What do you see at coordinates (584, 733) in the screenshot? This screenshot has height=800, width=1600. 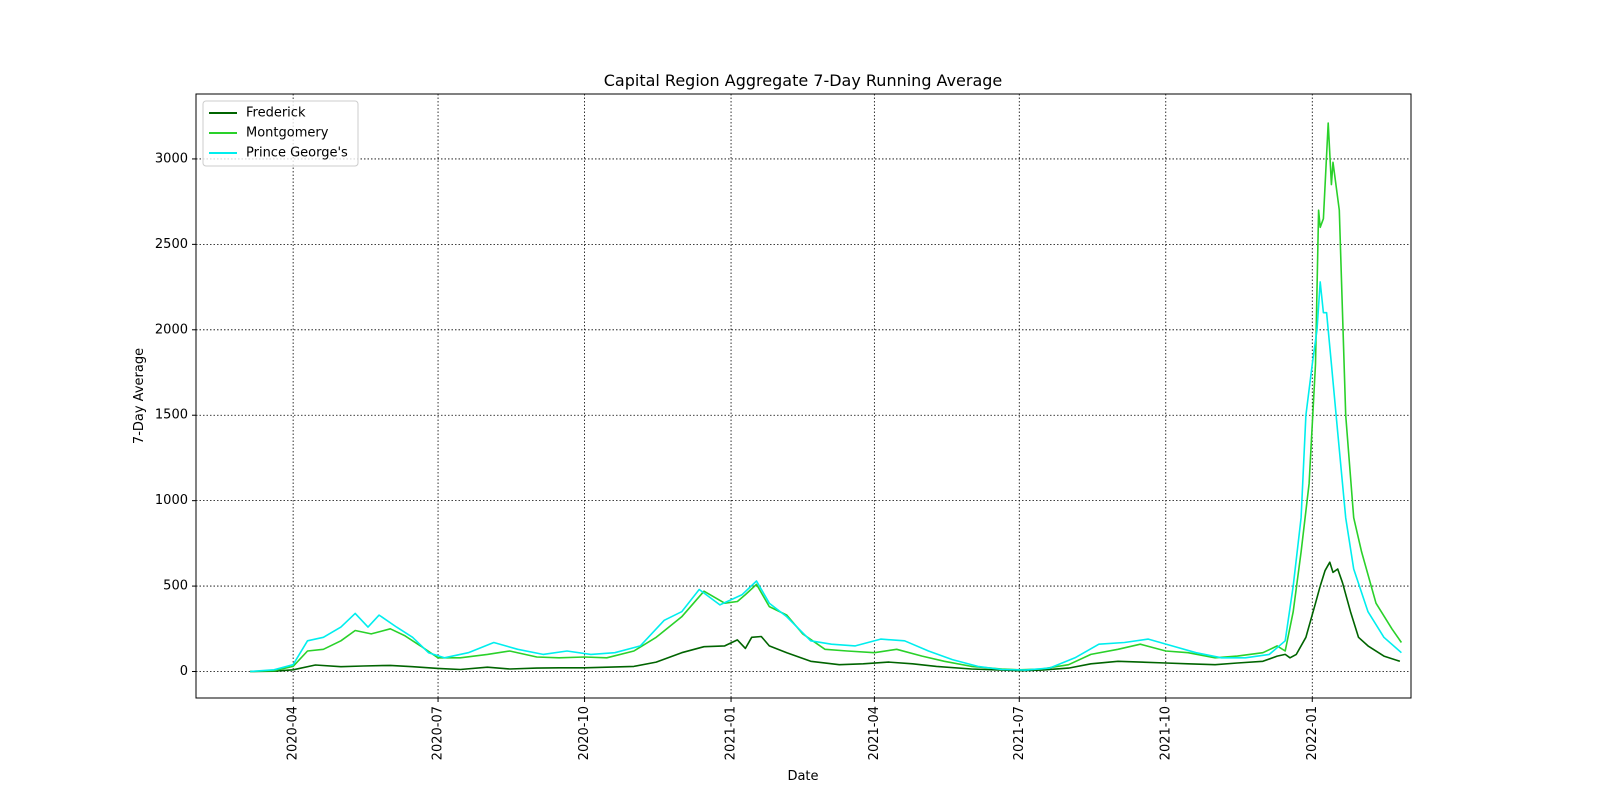 I see `x-tick-label: 2020-10` at bounding box center [584, 733].